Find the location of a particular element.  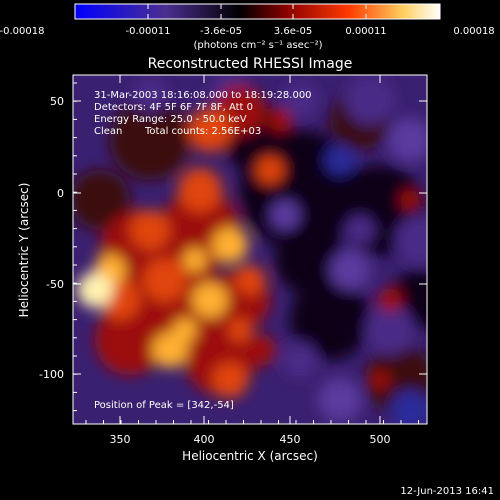

colorbar-tick-label: 0.00011 is located at coordinates (365, 31).